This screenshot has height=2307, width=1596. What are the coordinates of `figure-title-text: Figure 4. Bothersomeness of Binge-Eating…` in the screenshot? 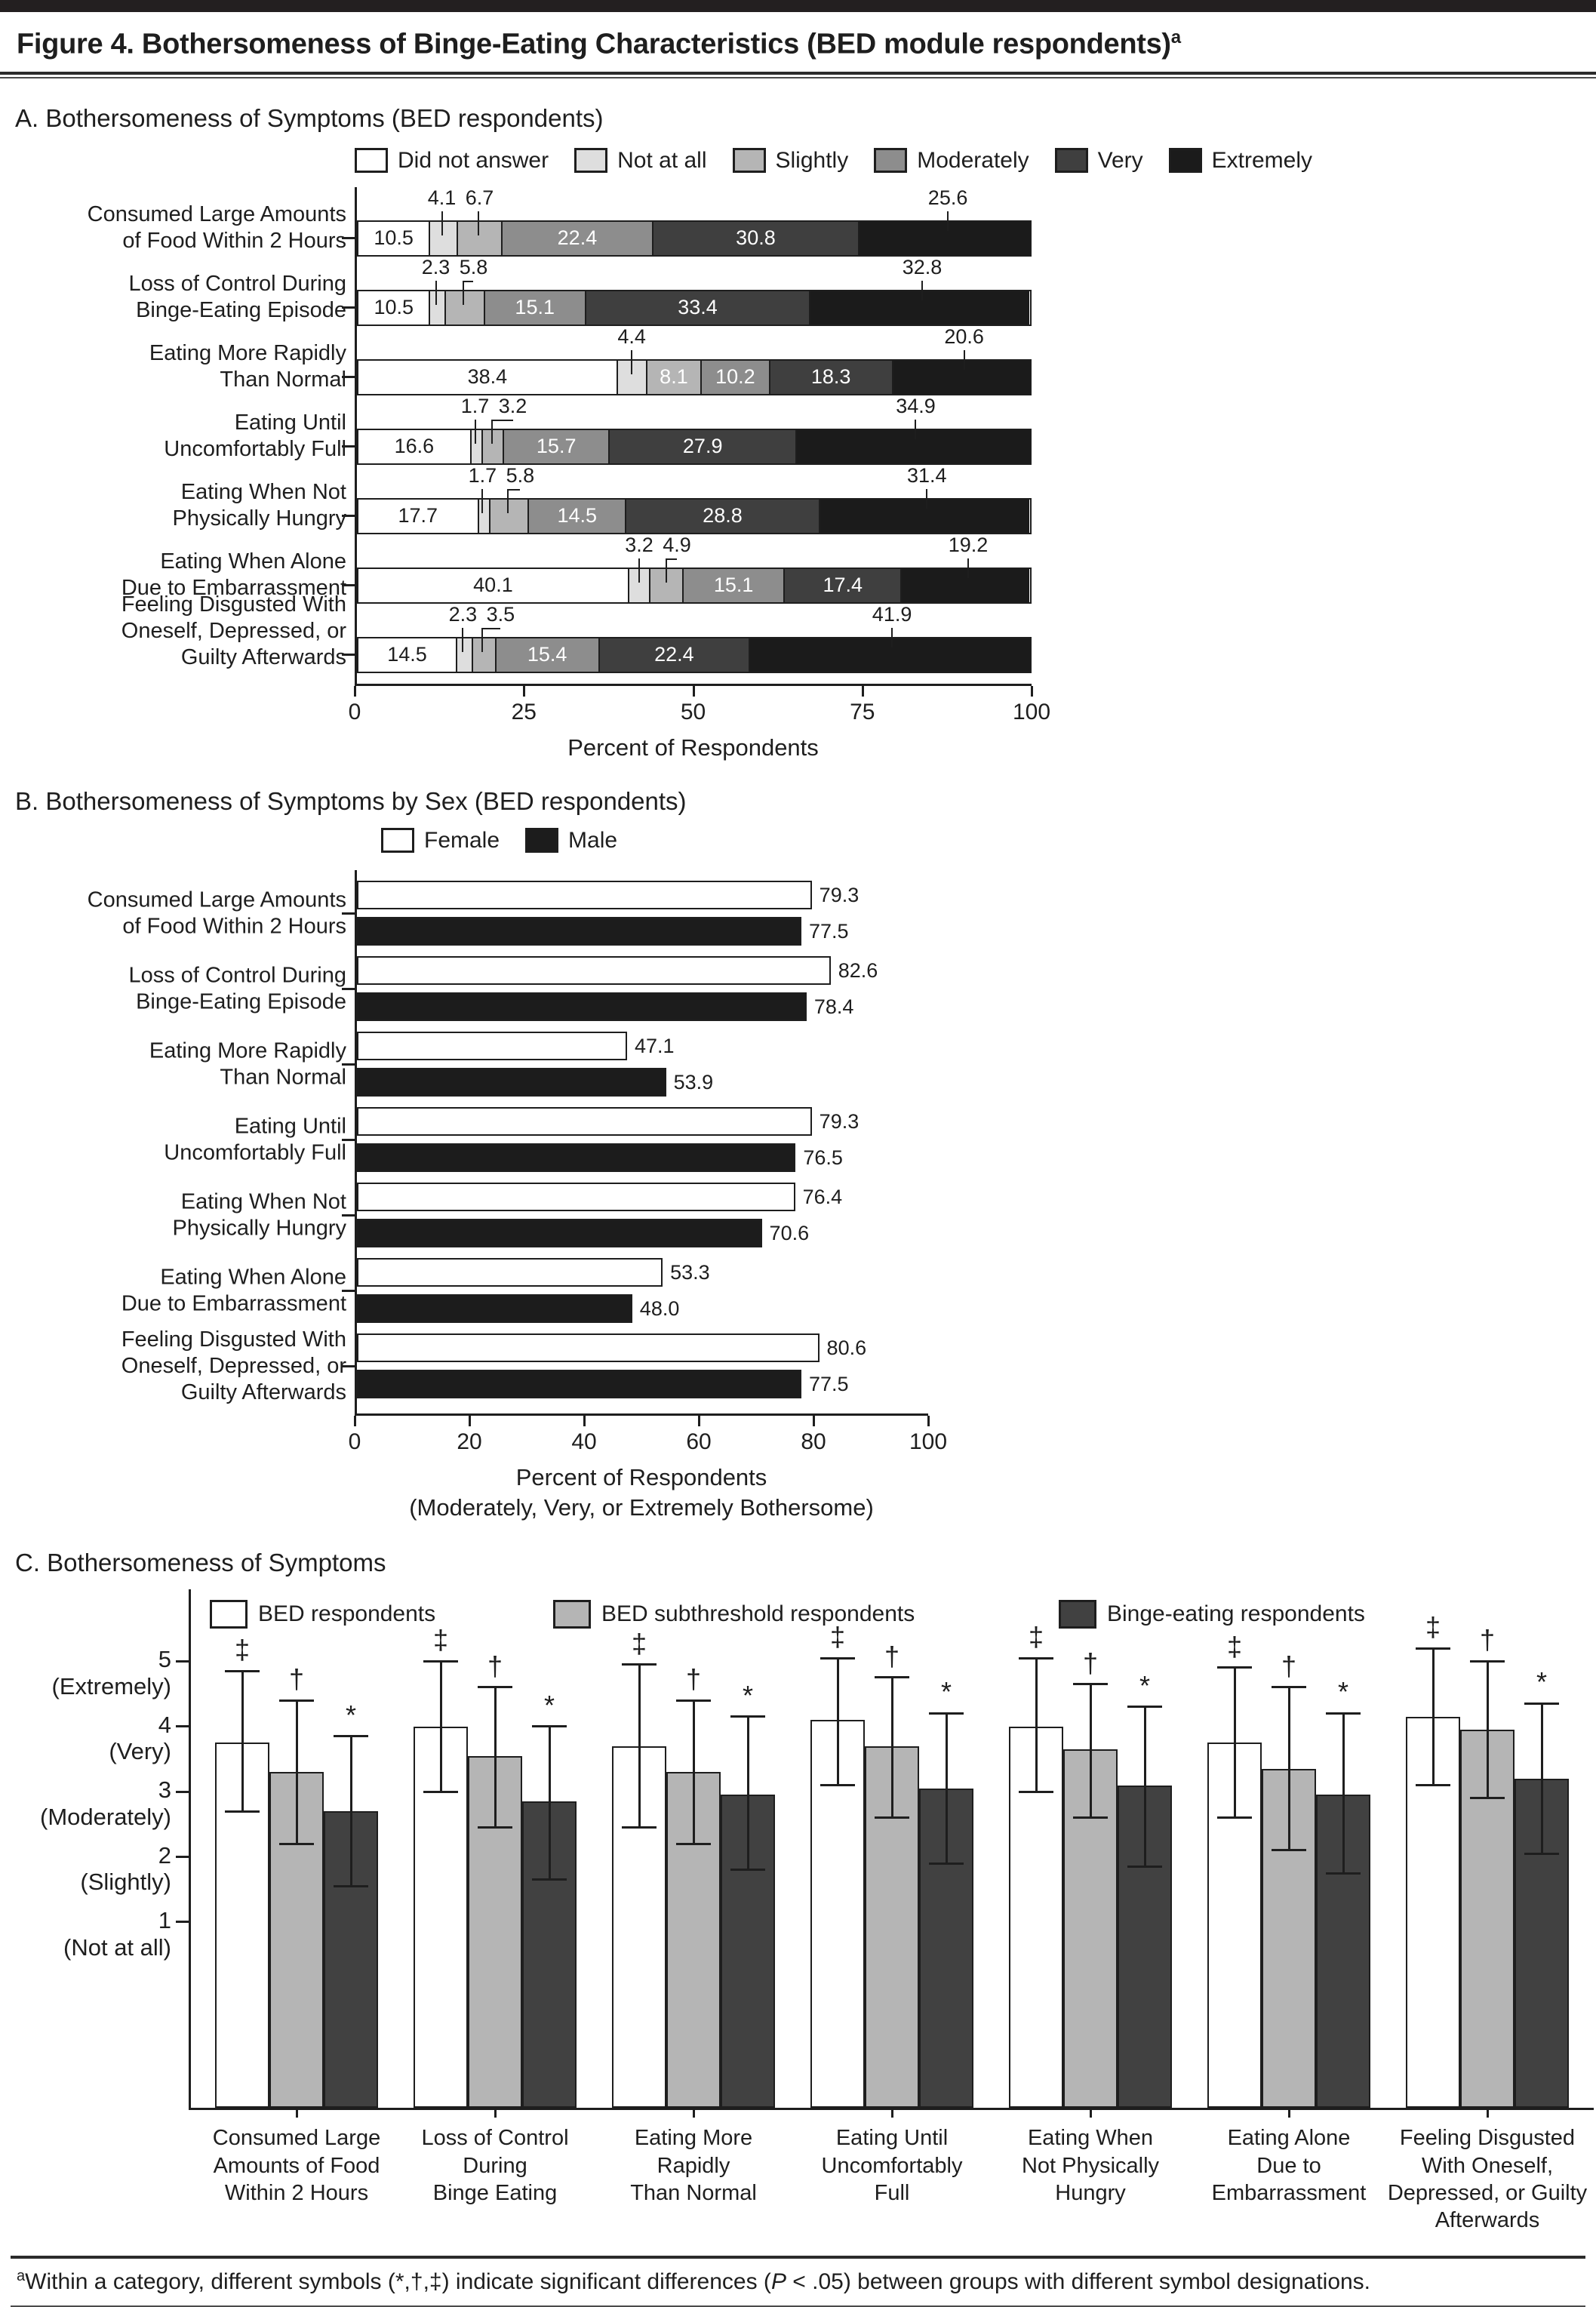 It's located at (594, 44).